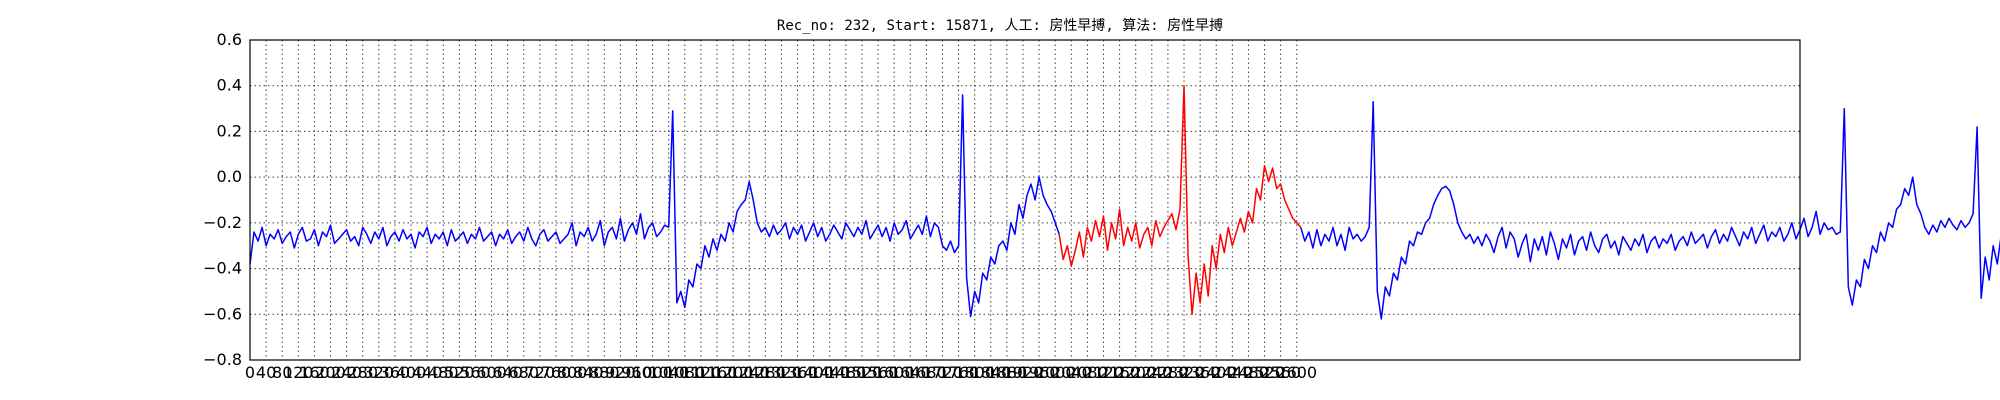 The image size is (2000, 400). I want to click on x-tick-label: 200, so click(330, 372).